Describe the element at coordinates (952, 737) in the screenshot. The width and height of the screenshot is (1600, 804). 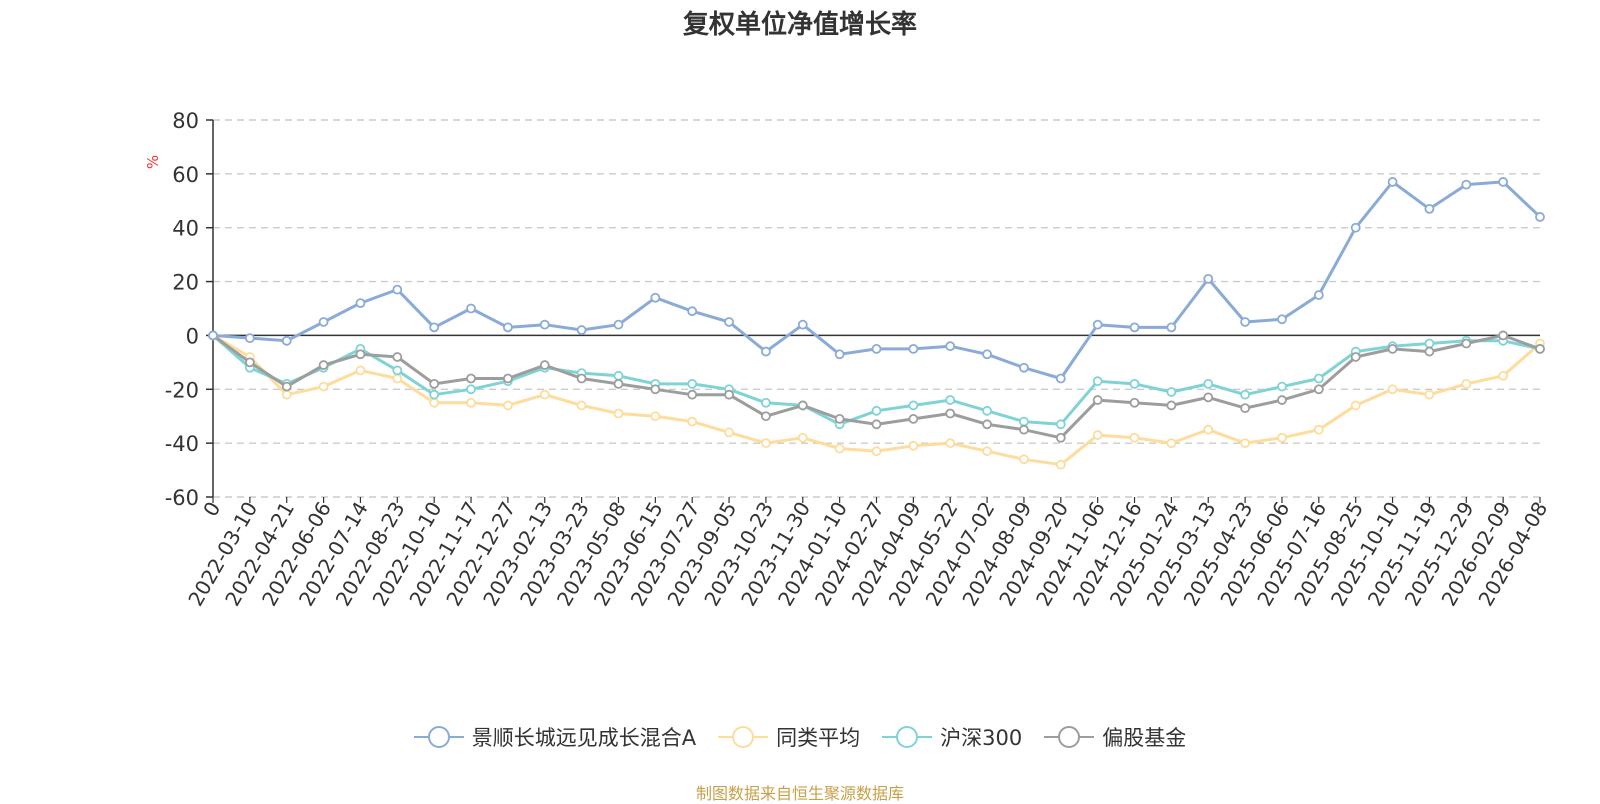
I see `legend-item-csi300: 沪深300` at that location.